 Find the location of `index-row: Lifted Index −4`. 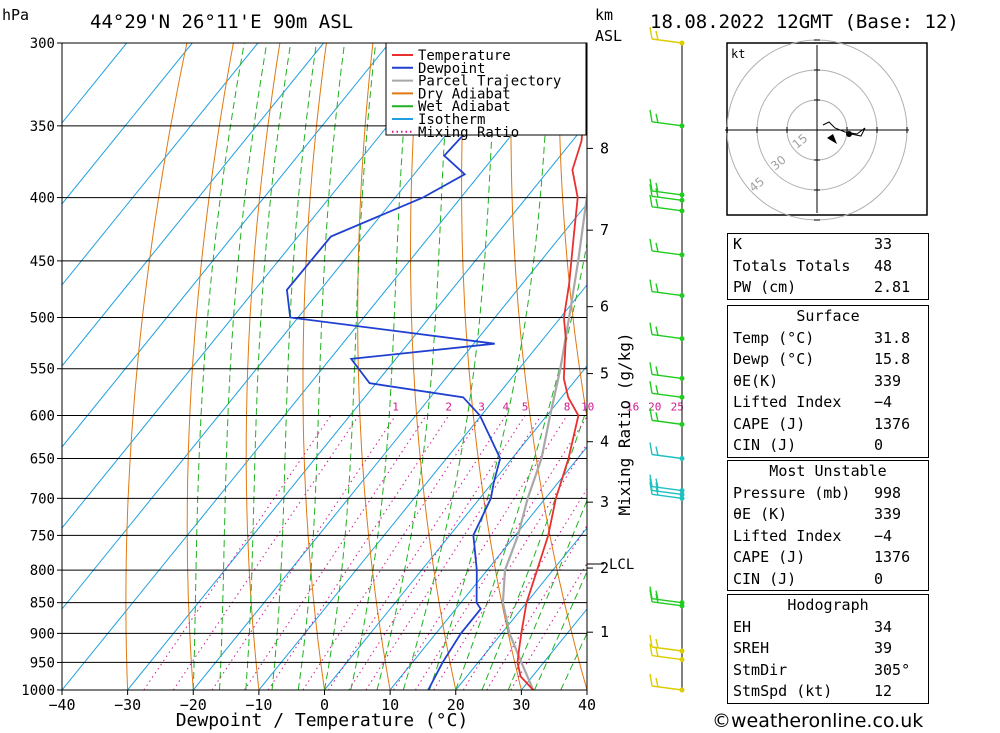

index-row: Lifted Index −4 is located at coordinates (828, 537).